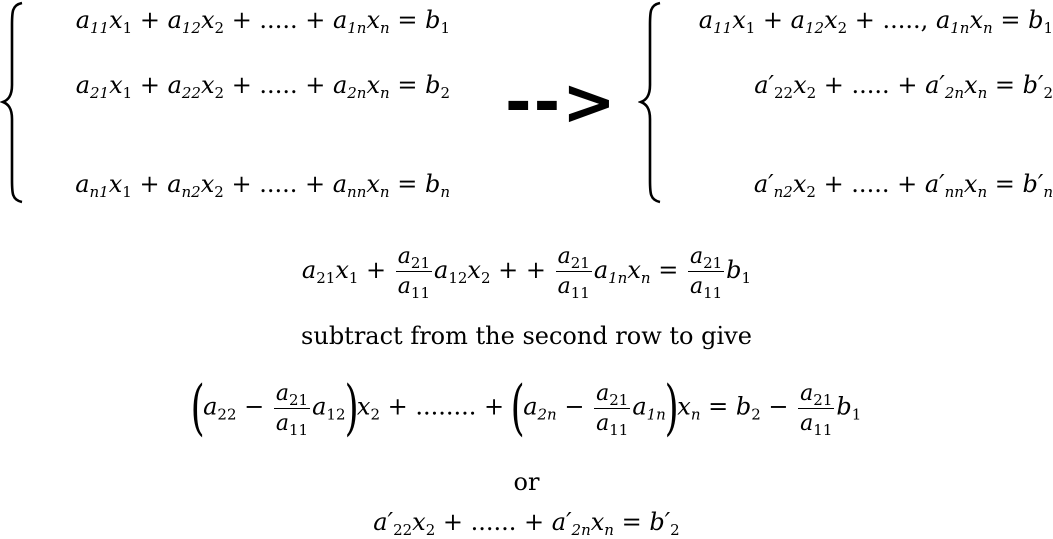 The width and height of the screenshot is (1053, 539). I want to click on left-system-brace, so click(11, 102).